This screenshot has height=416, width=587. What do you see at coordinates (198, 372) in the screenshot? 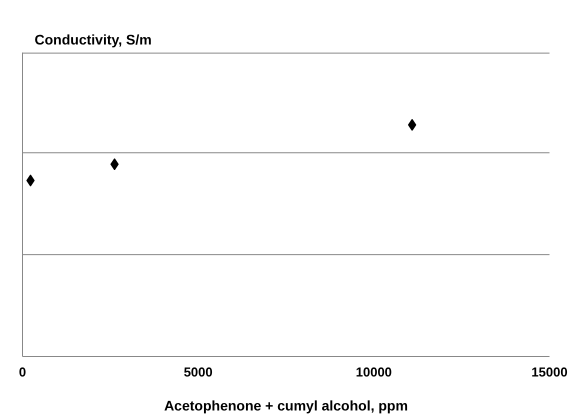
I see `x-tick-label: 5000` at bounding box center [198, 372].